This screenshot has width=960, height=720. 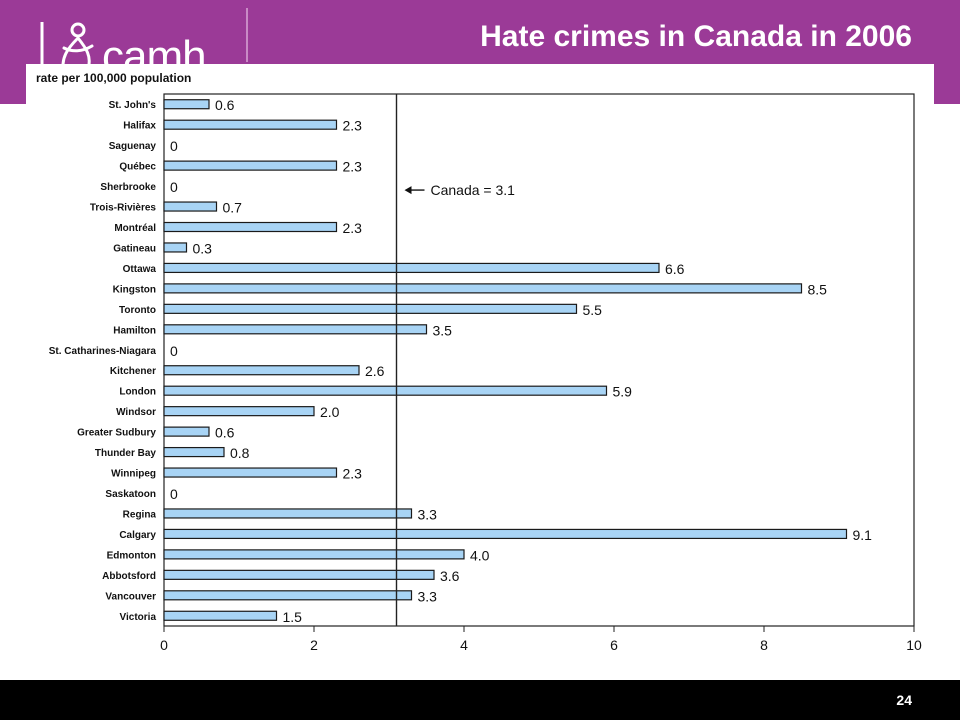 I want to click on arrow-head-icon, so click(x=408, y=190).